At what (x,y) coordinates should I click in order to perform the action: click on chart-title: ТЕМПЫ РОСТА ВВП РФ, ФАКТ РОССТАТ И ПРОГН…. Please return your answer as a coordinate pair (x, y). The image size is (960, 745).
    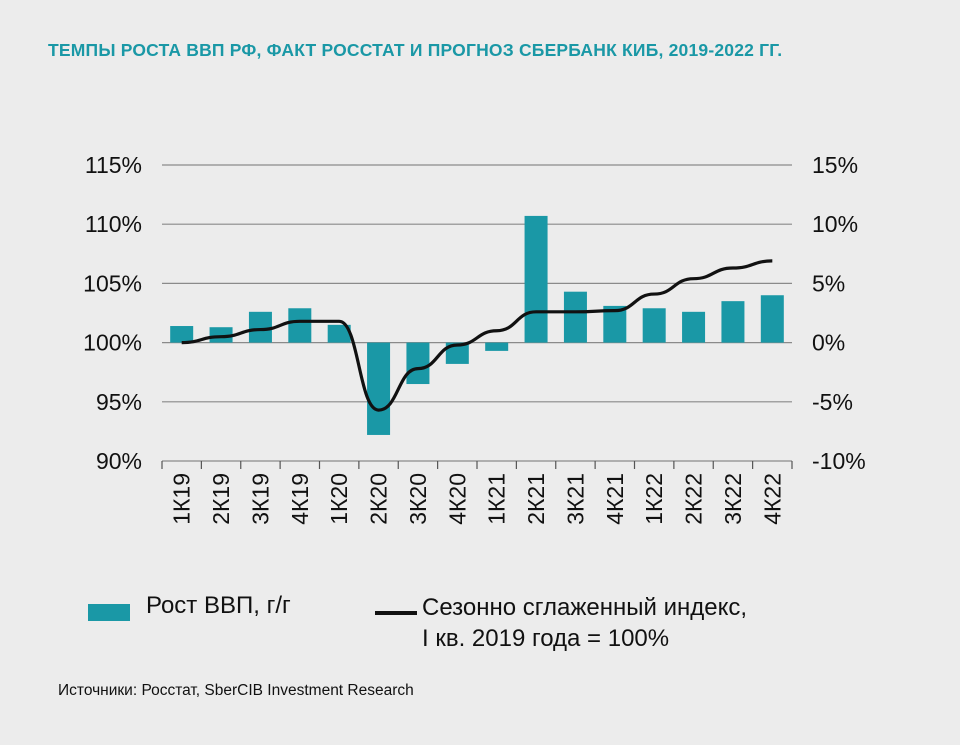
    Looking at the image, I should click on (415, 50).